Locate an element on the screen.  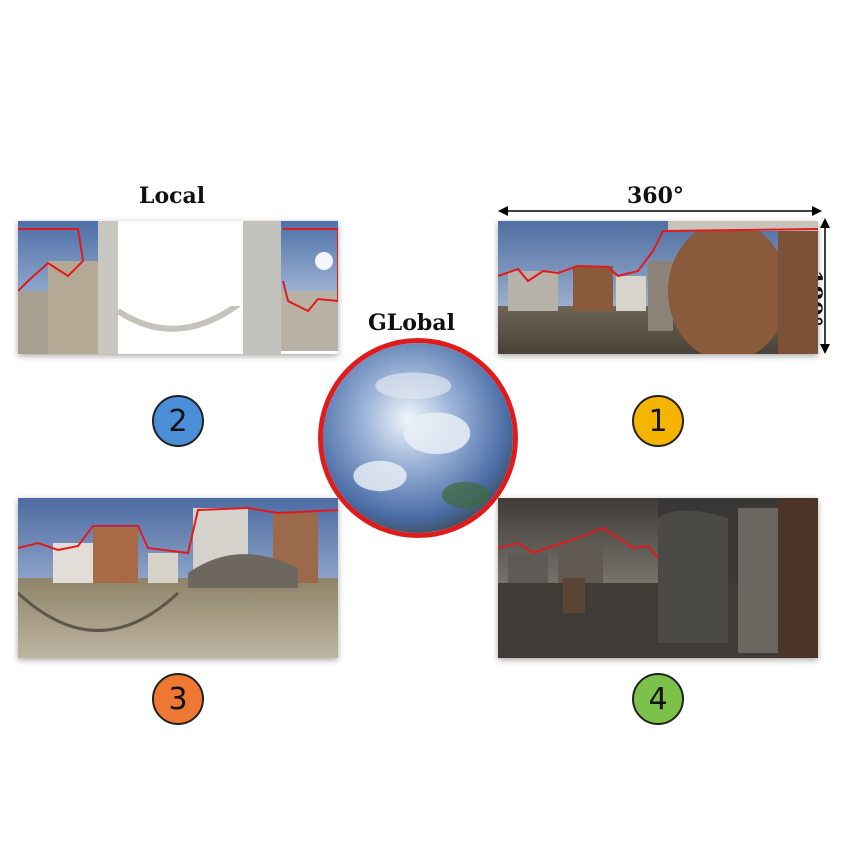
badge-1: 1 is located at coordinates (658, 421).